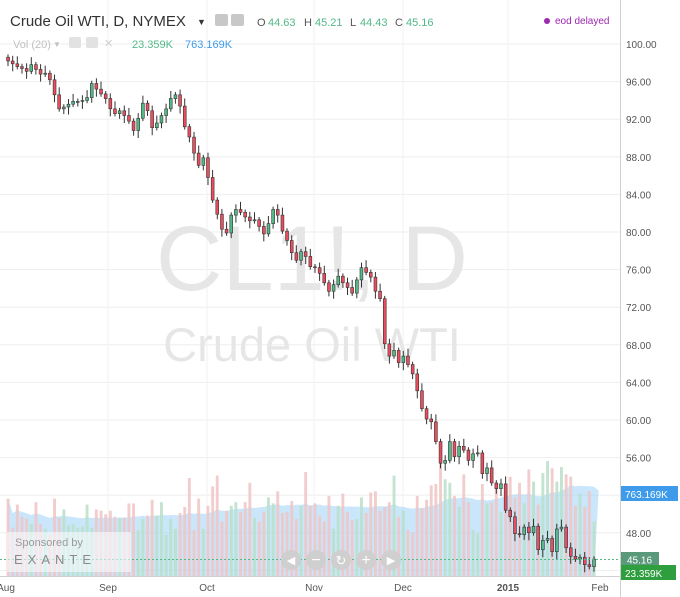  Describe the element at coordinates (638, 120) in the screenshot. I see `y-tick-label: 92.00` at that location.